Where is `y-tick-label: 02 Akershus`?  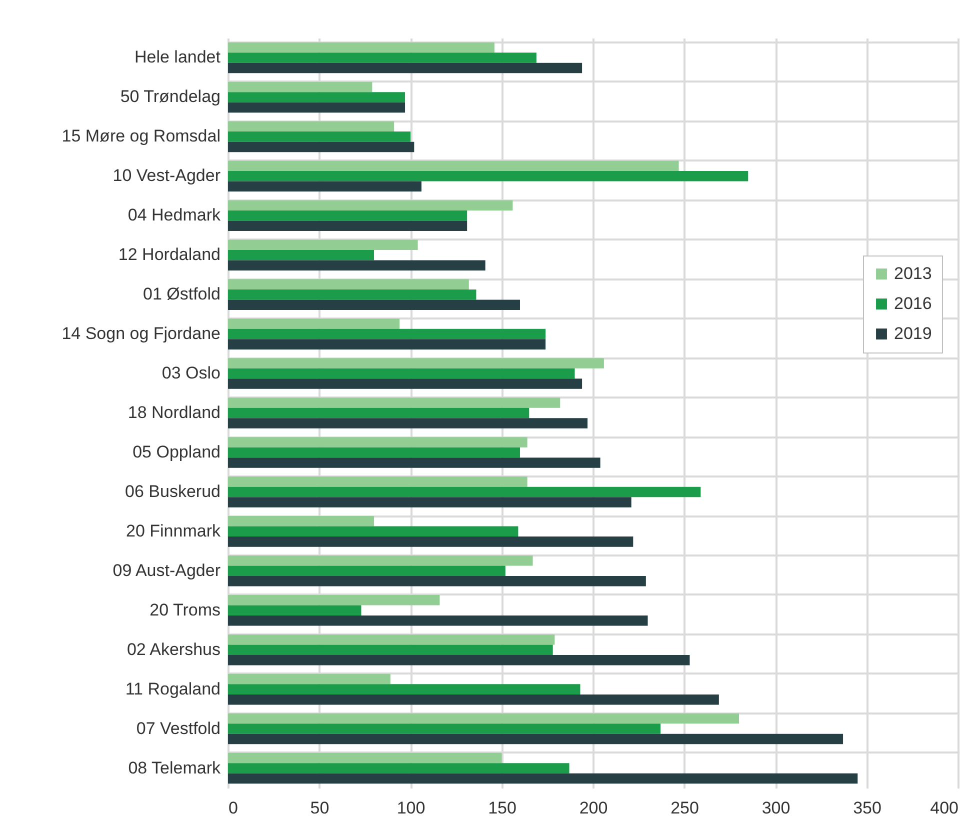
y-tick-label: 02 Akershus is located at coordinates (173, 649).